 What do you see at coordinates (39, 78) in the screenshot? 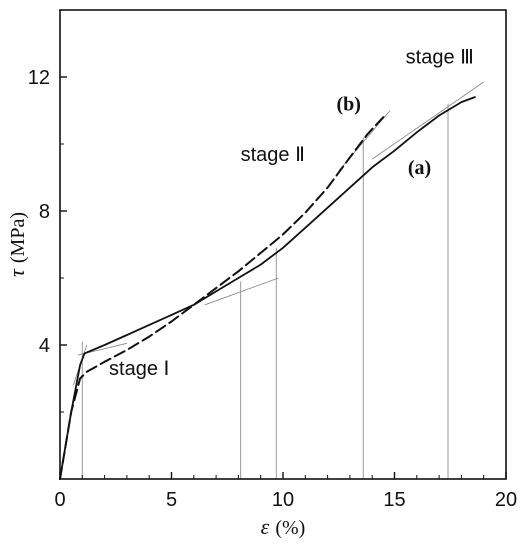
I see `y-tick-label: 12` at bounding box center [39, 78].